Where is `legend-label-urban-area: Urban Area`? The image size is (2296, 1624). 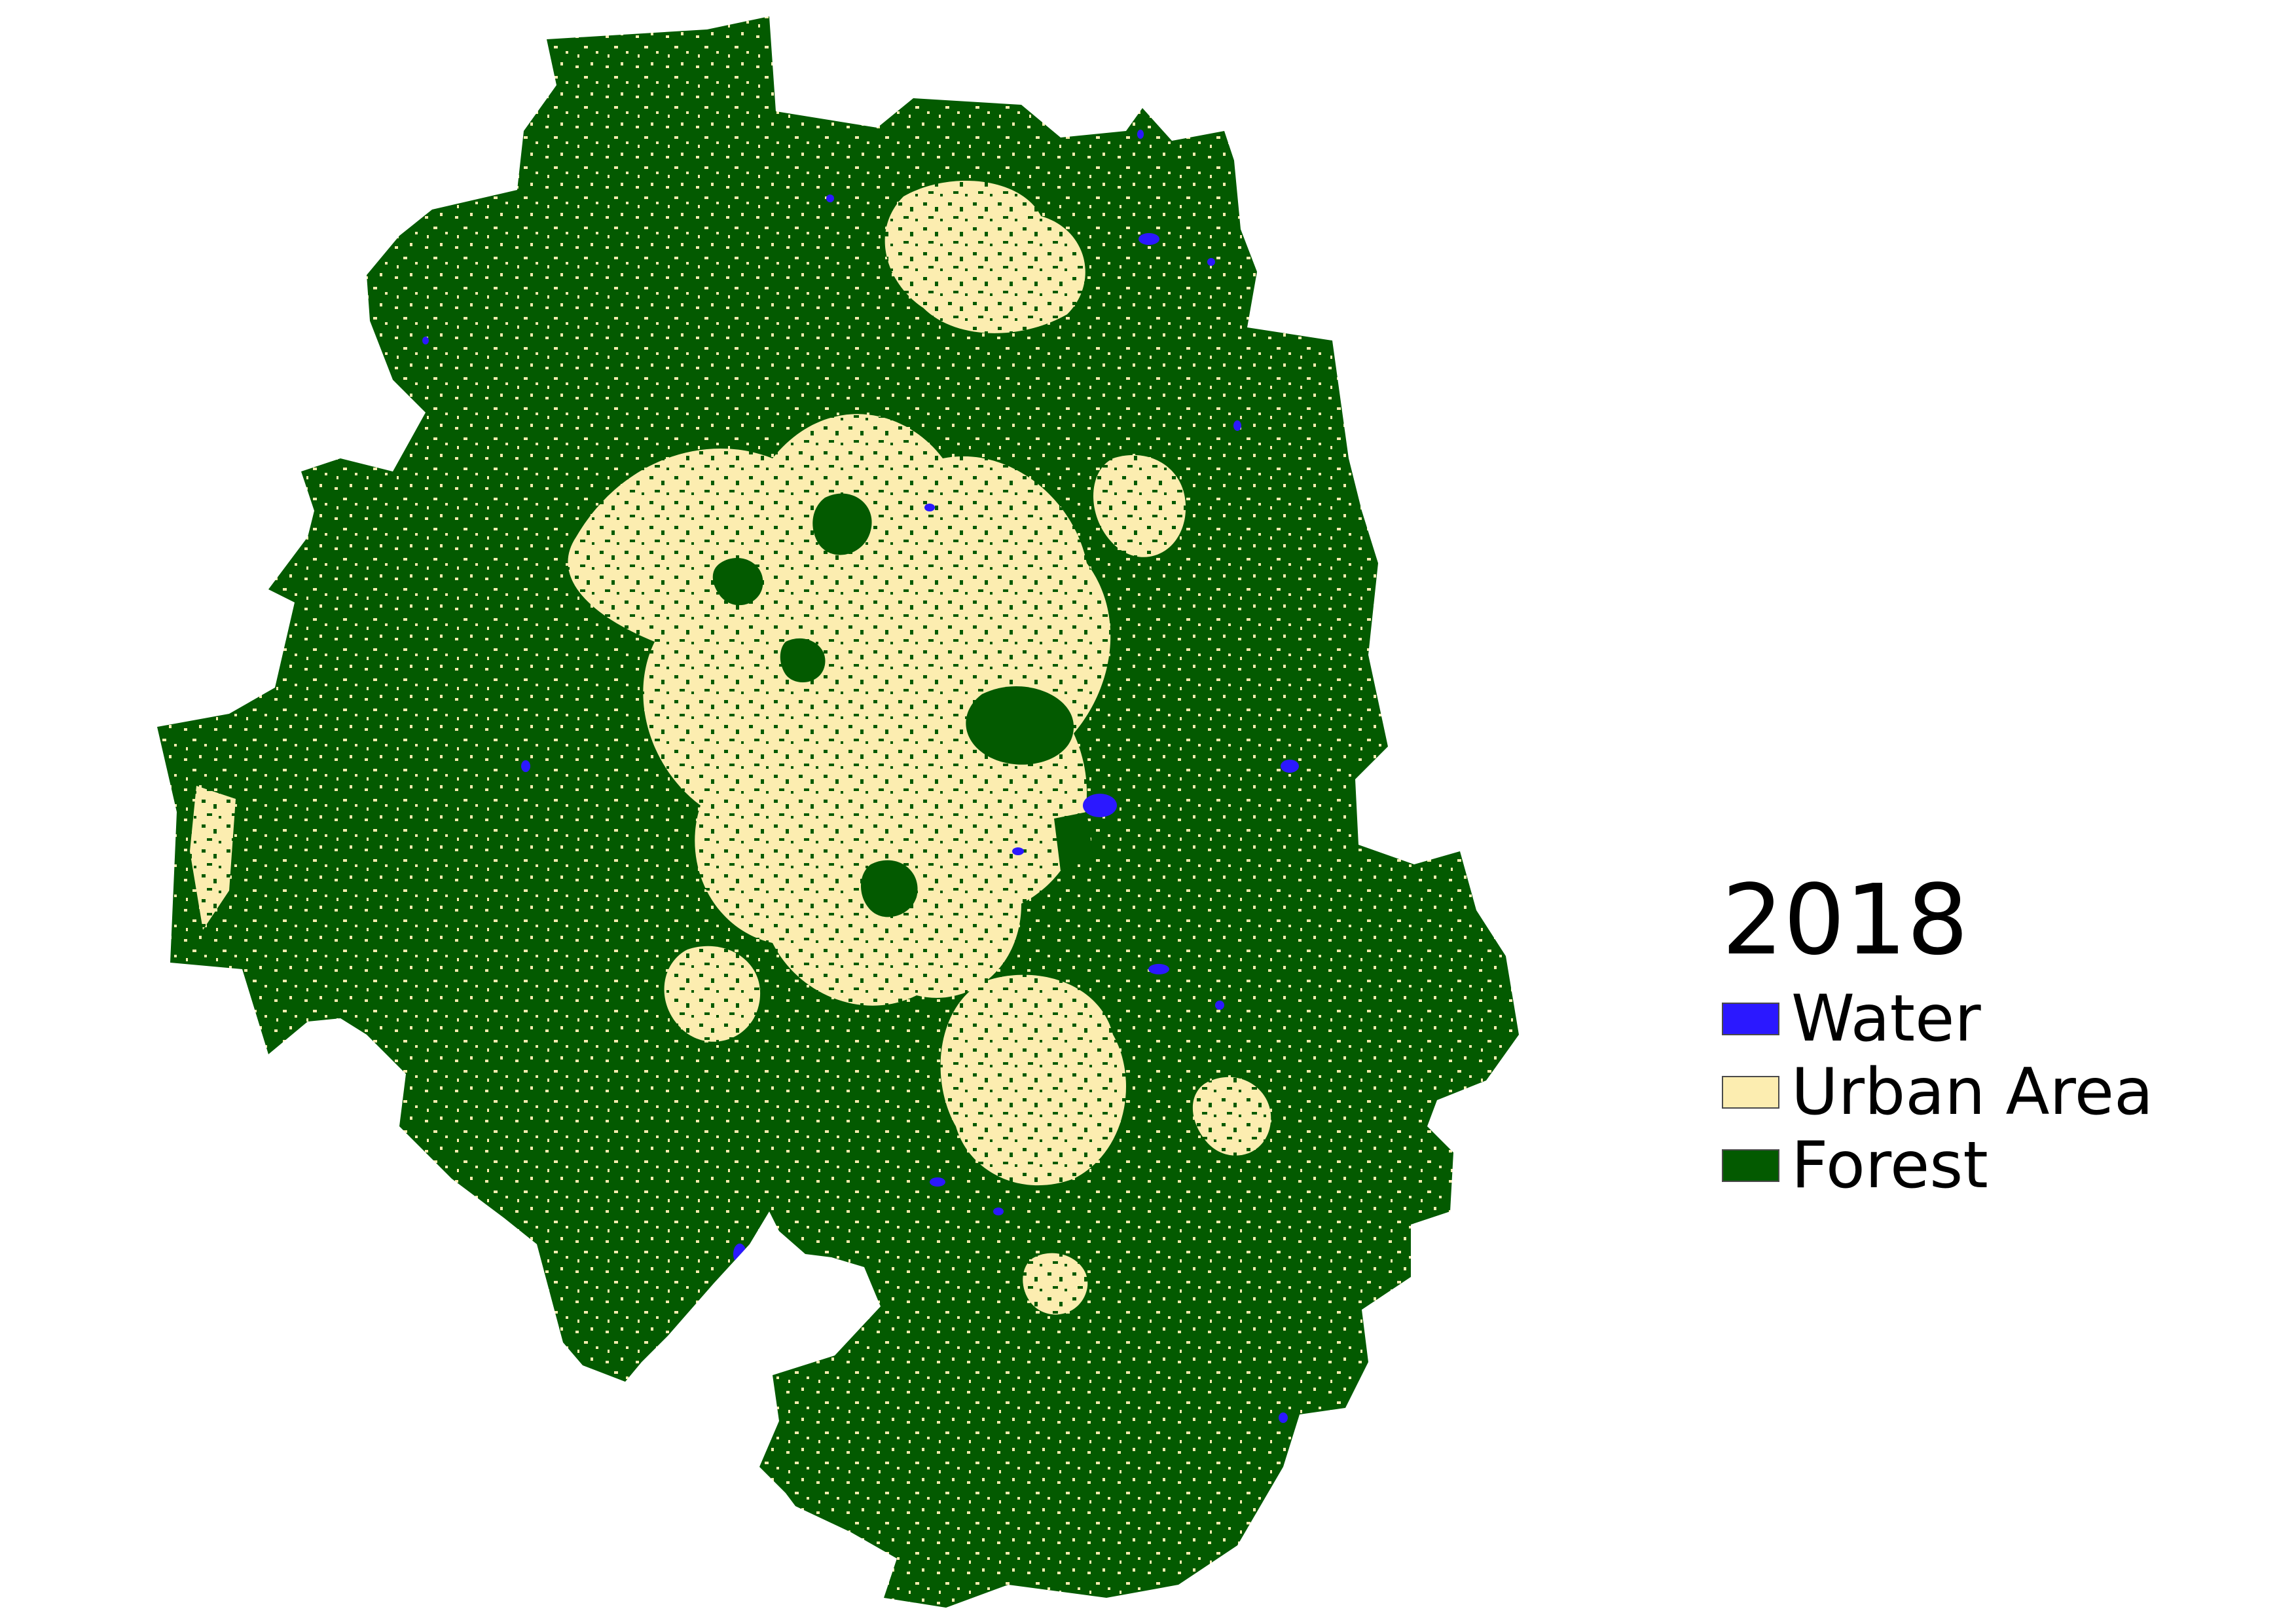
legend-label-urban-area: Urban Area is located at coordinates (1972, 1092).